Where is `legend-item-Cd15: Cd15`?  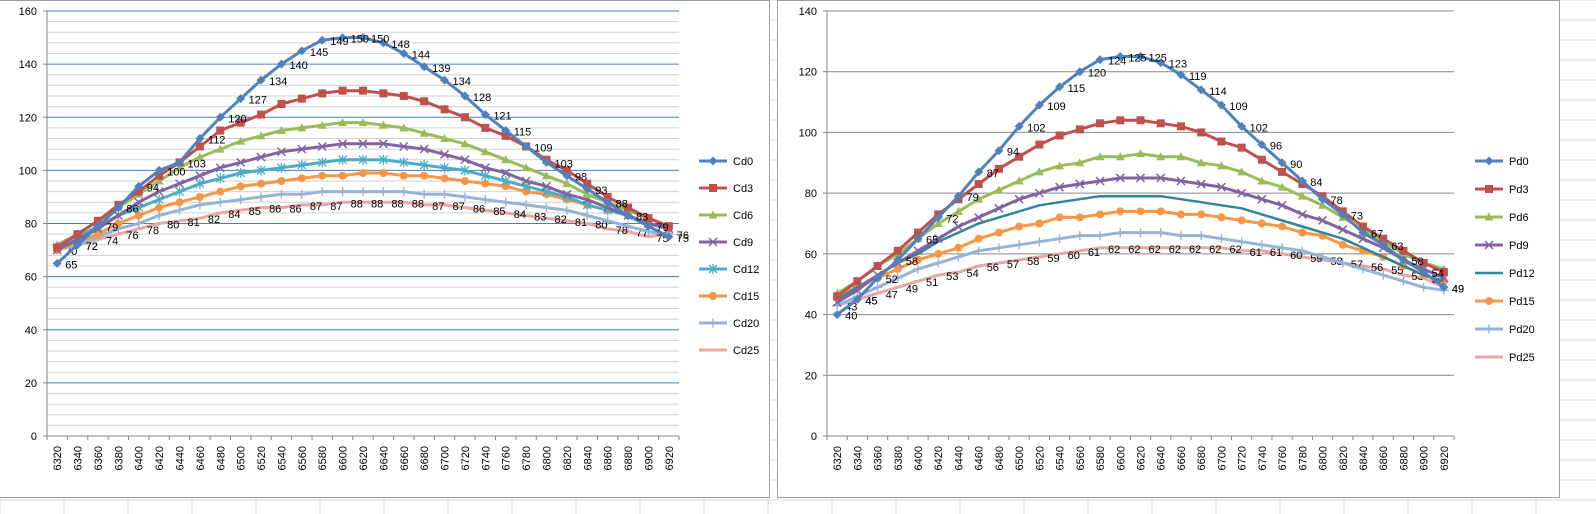
legend-item-Cd15: Cd15 is located at coordinates (729, 297).